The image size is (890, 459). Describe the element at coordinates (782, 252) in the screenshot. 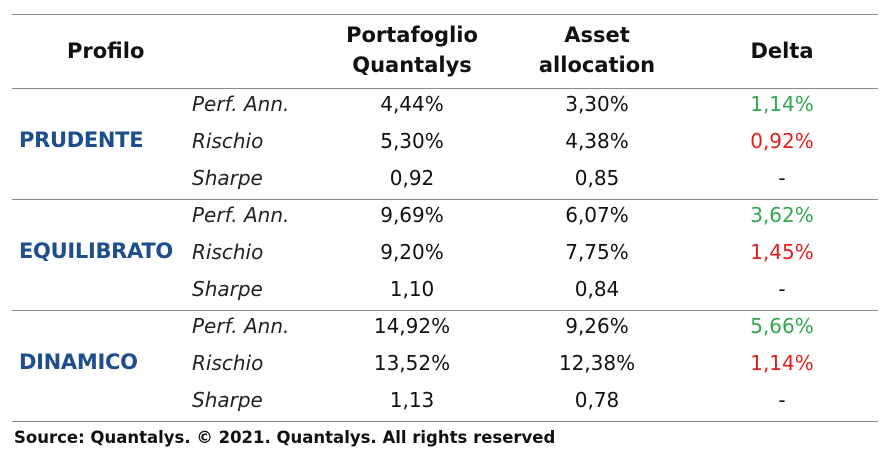

I see `delta-value: 1,45%` at that location.